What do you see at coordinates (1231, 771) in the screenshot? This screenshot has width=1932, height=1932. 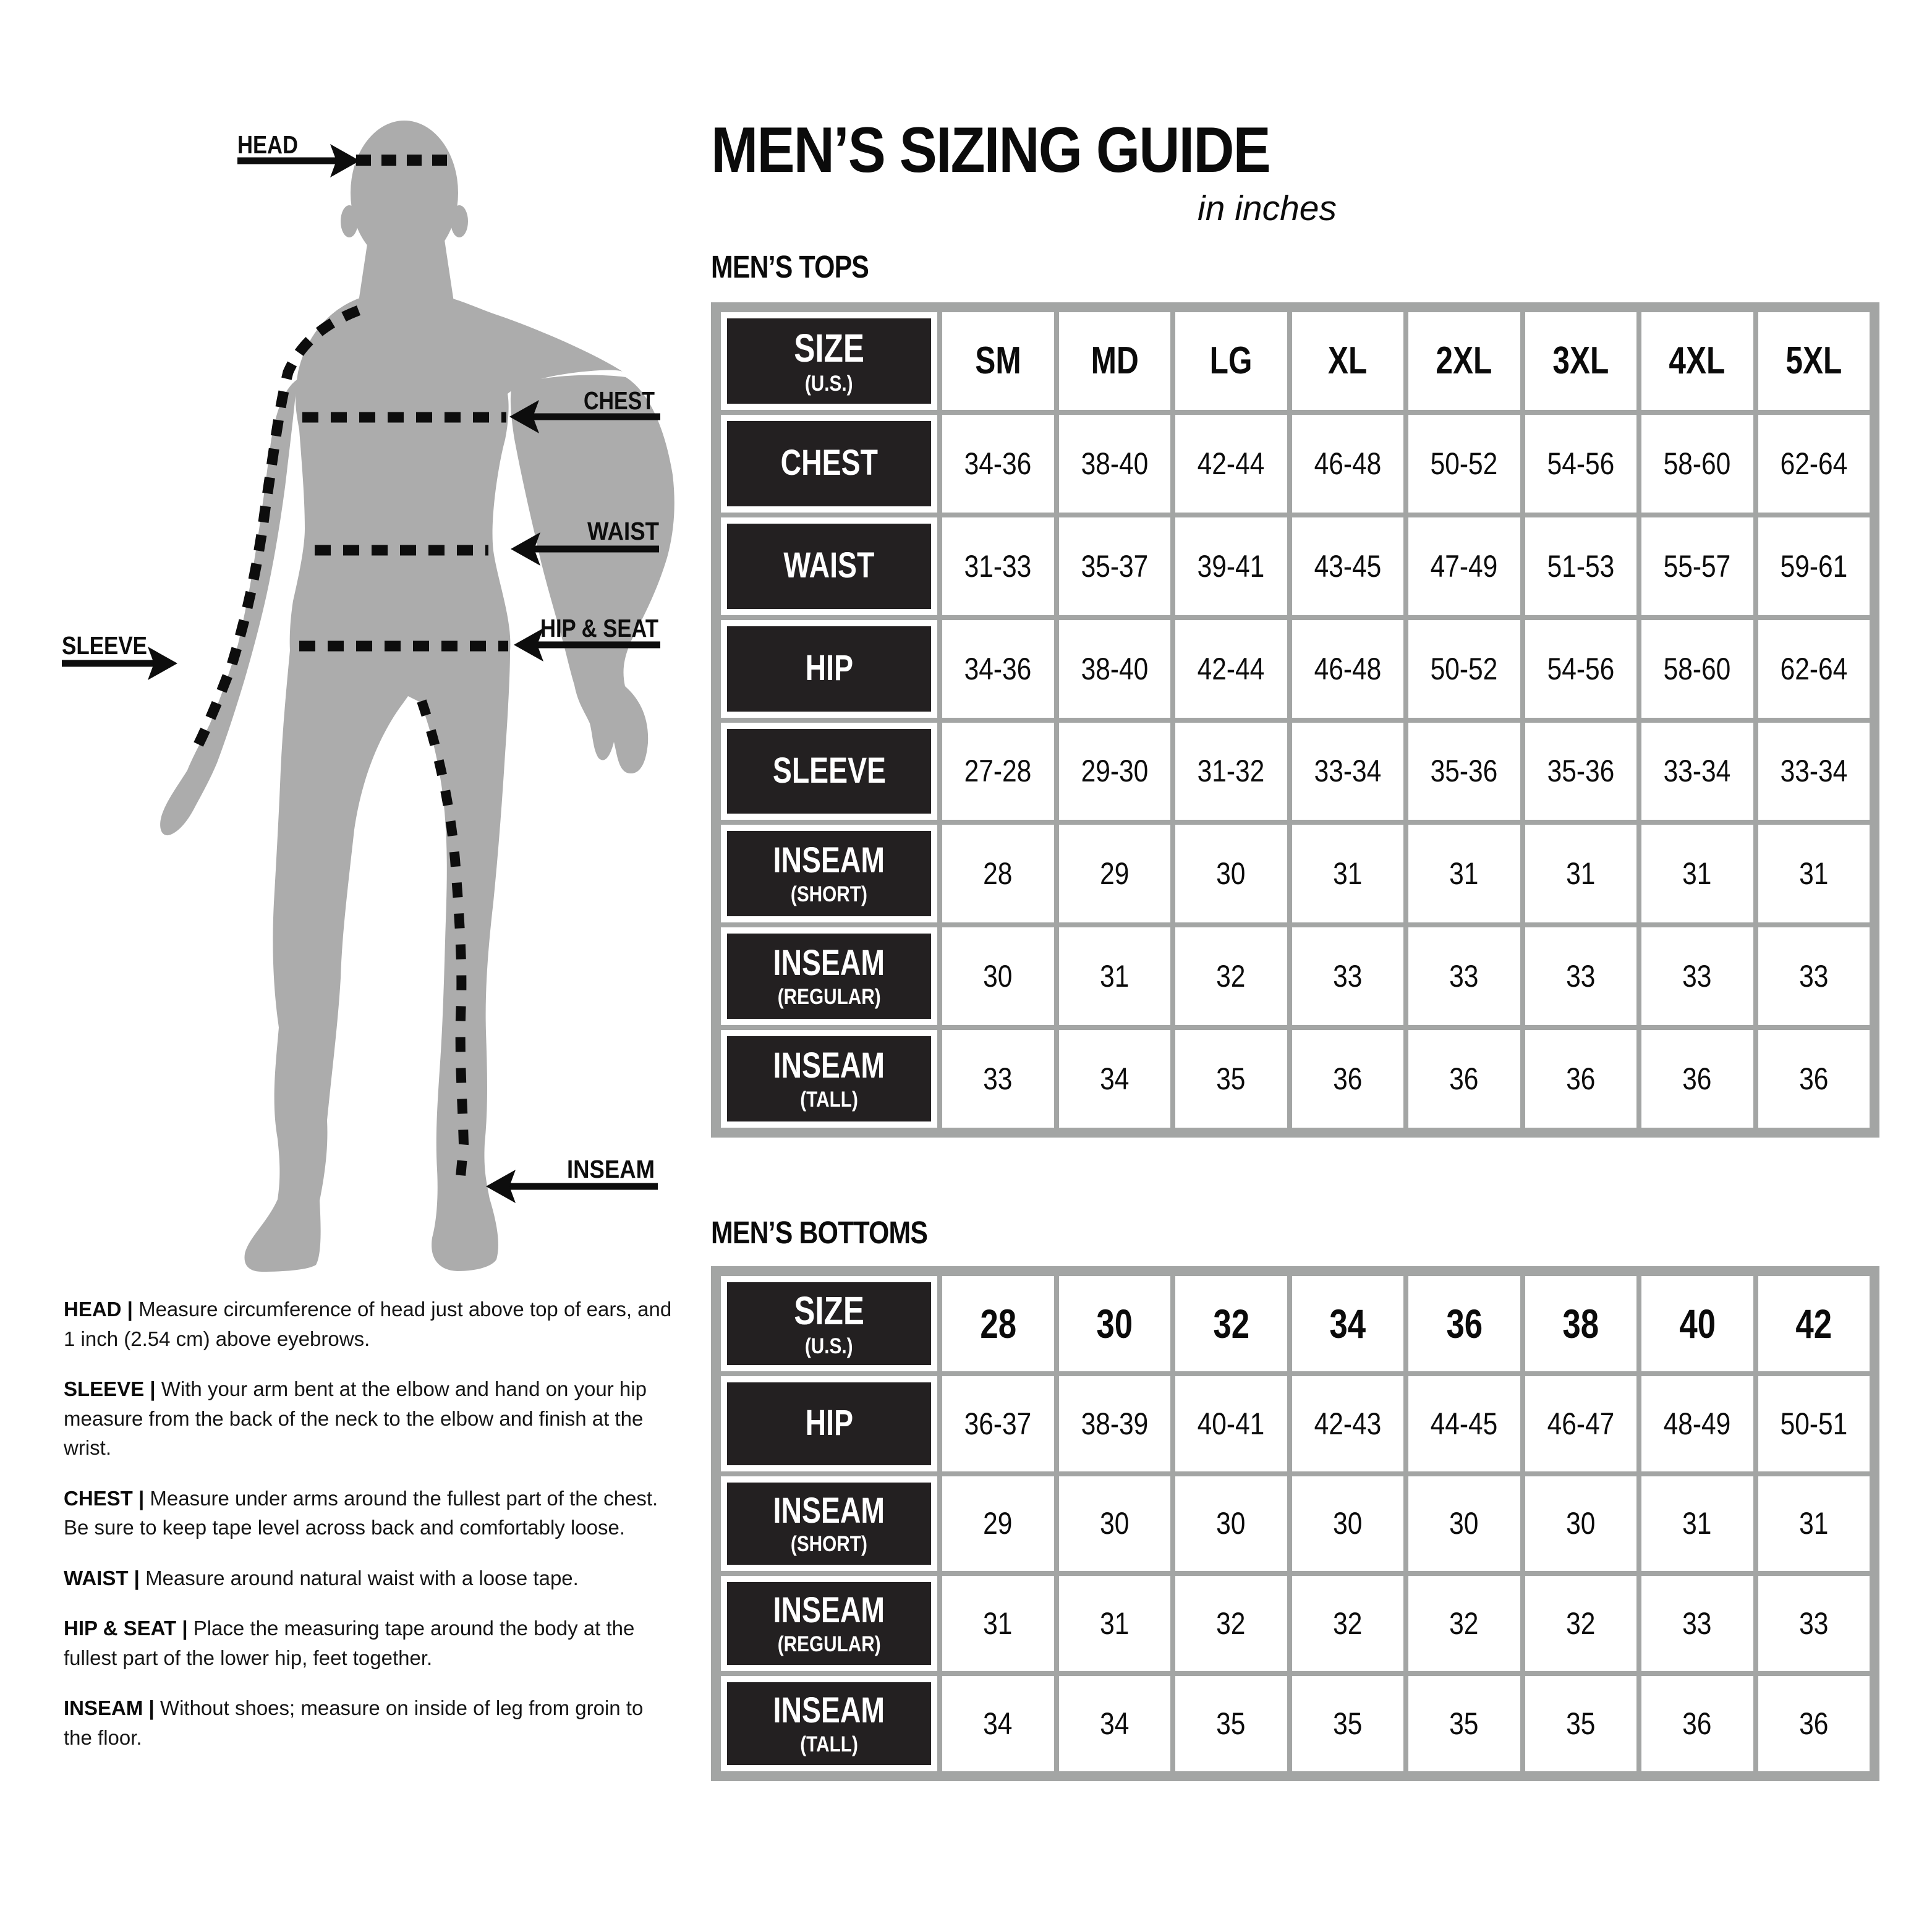 I see `size-value-text: 31-32` at bounding box center [1231, 771].